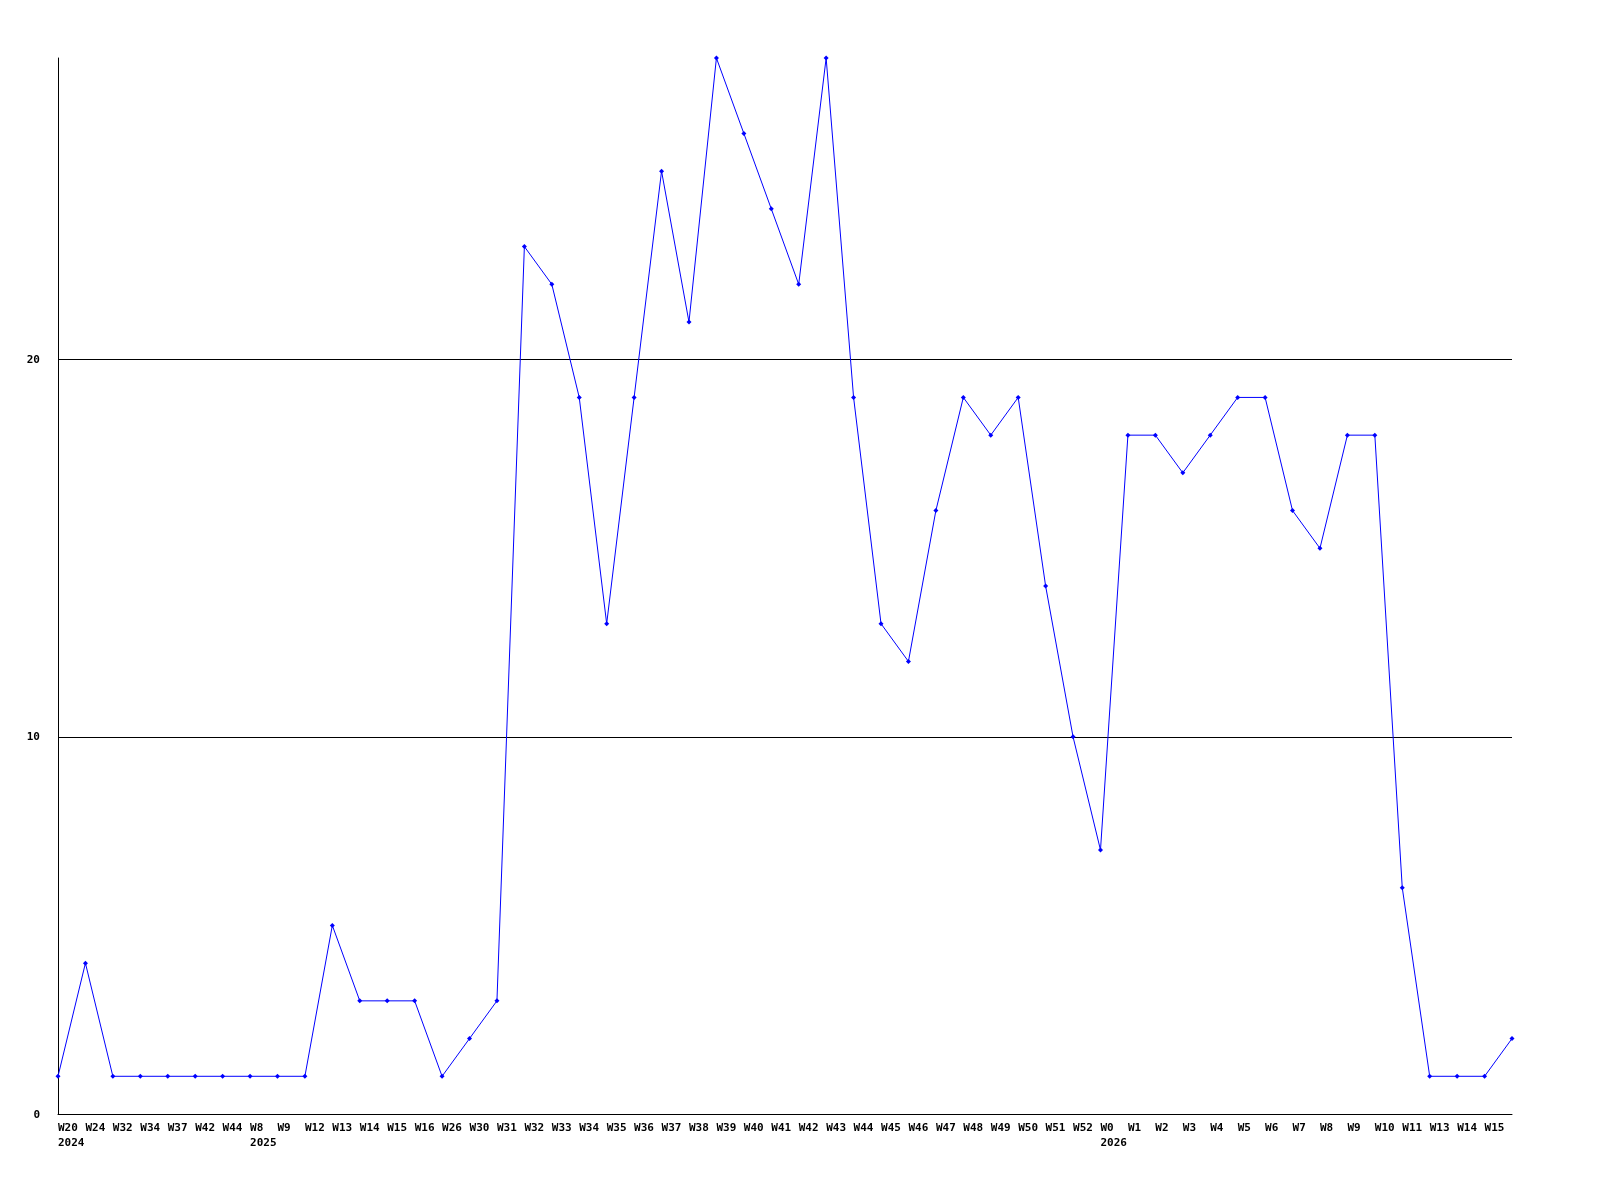 The height and width of the screenshot is (1200, 1600). I want to click on x-tick-label: W47, so click(945, 1127).